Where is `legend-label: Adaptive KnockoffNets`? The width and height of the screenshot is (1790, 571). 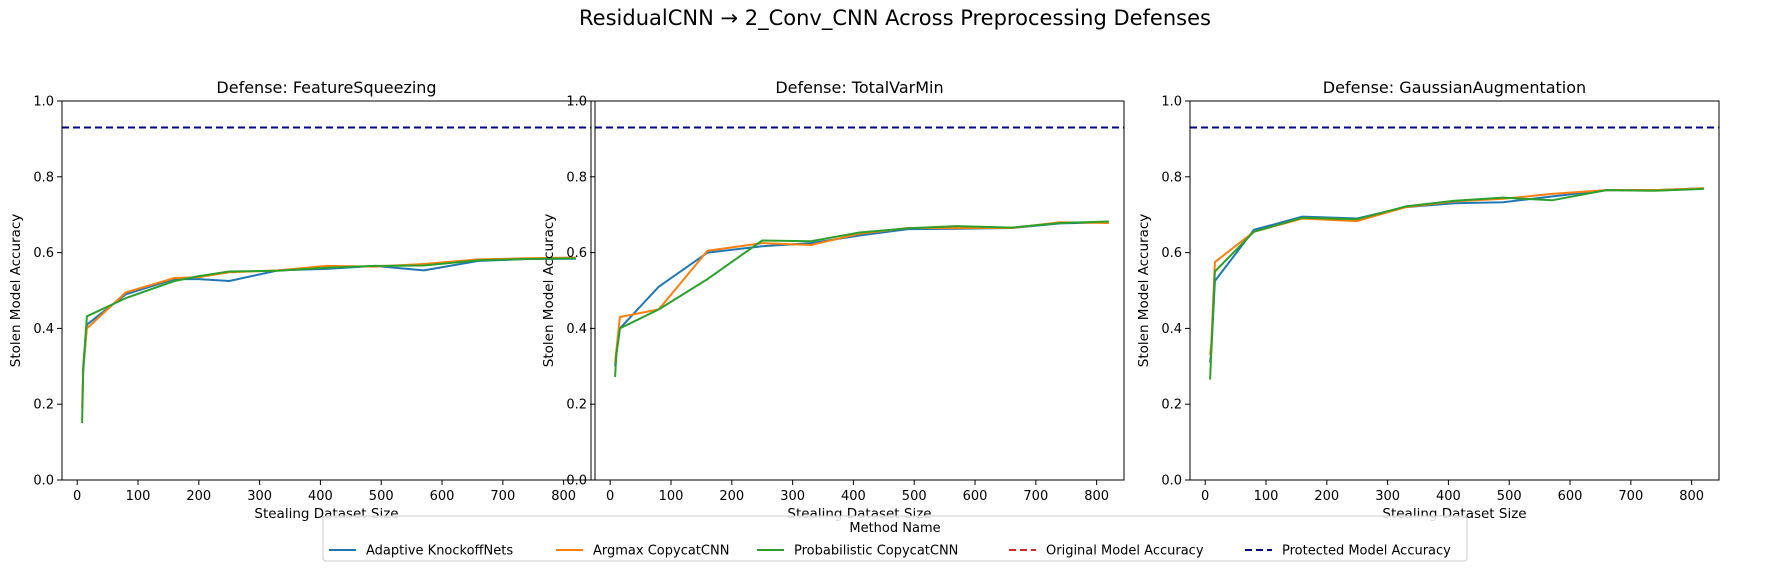
legend-label: Adaptive KnockoffNets is located at coordinates (439, 551).